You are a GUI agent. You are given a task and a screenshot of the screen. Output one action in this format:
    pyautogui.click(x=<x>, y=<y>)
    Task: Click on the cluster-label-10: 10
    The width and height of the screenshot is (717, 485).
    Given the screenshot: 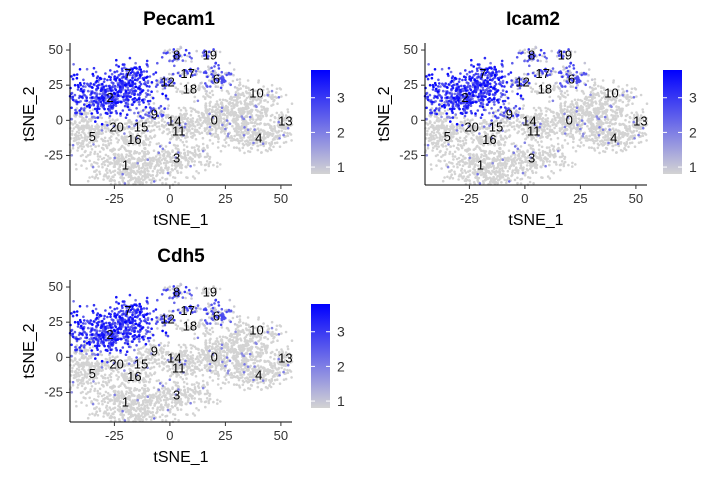 What is the action you would take?
    pyautogui.click(x=256, y=93)
    